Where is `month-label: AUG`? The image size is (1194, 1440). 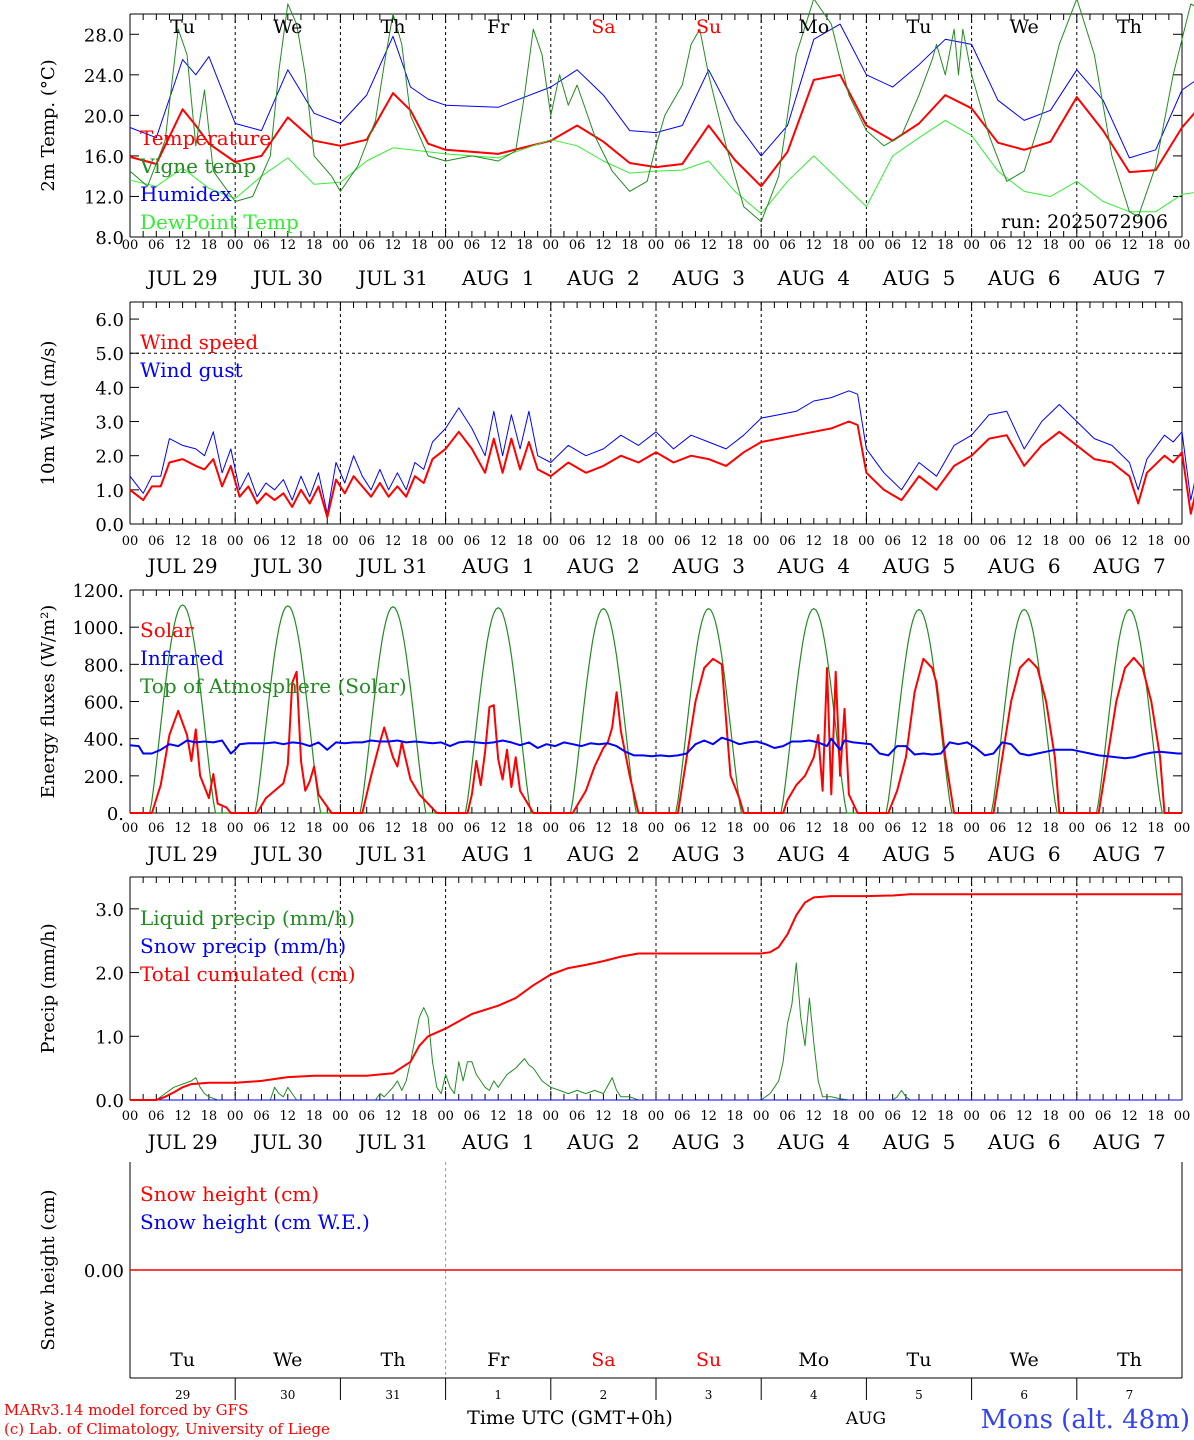
month-label: AUG is located at coordinates (865, 1419).